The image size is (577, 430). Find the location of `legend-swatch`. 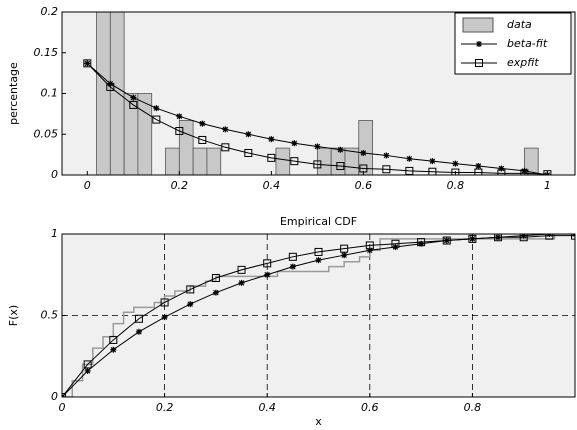

legend-swatch is located at coordinates (478, 25).